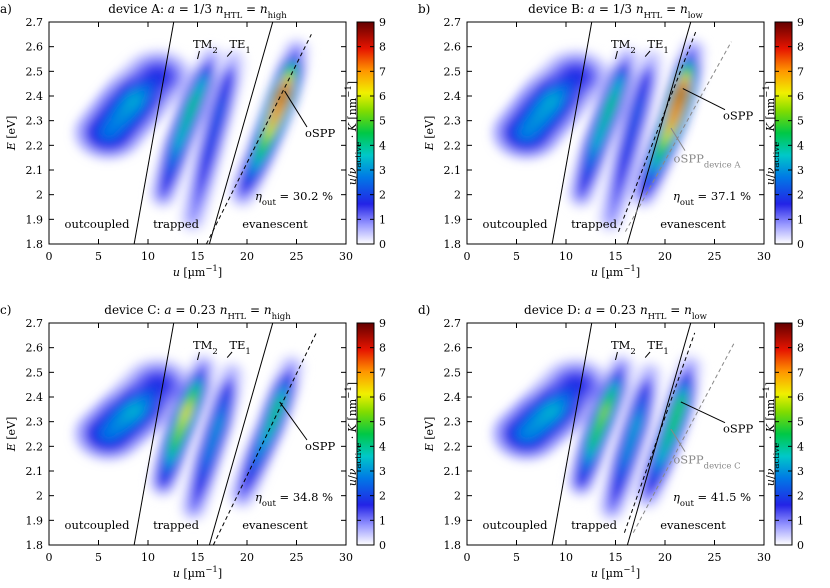  Describe the element at coordinates (35, 397) in the screenshot. I see `y-tick-label: 2.4` at that location.